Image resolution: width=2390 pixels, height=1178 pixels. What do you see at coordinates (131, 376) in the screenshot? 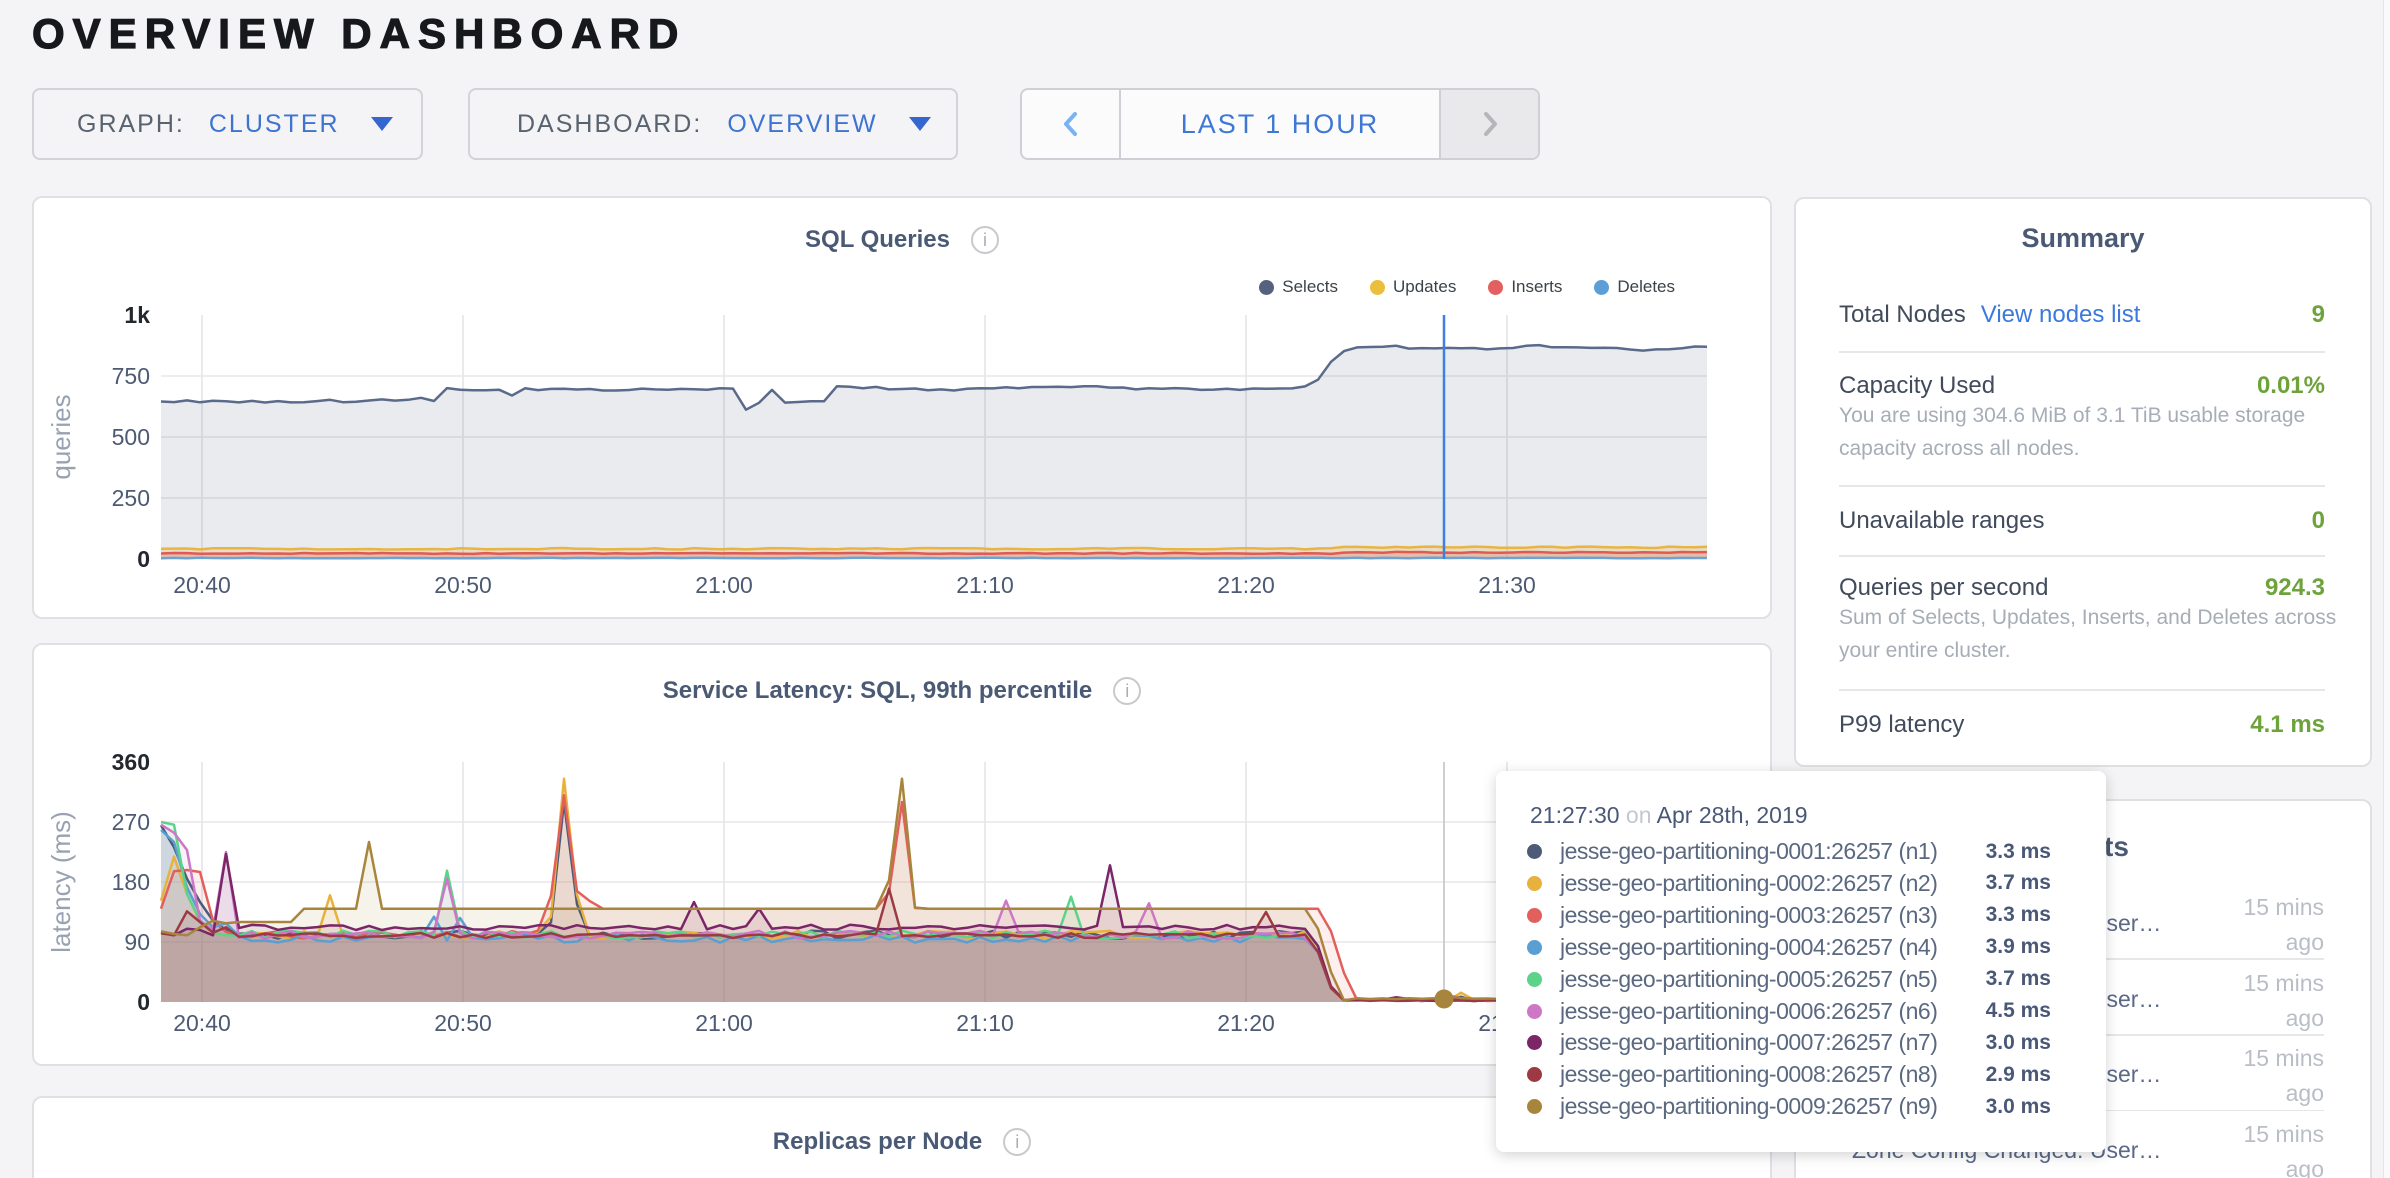
I see `svg-text: 750` at bounding box center [131, 376].